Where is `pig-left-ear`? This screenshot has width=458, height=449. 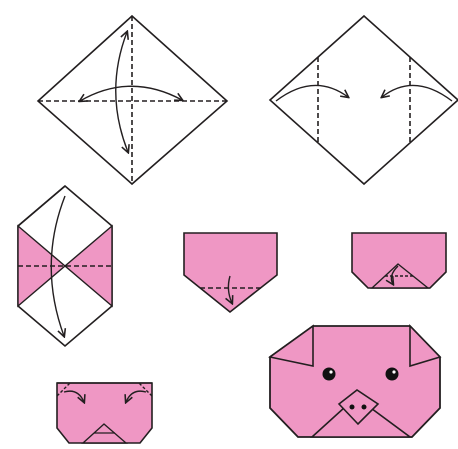 pig-left-ear is located at coordinates (291, 345).